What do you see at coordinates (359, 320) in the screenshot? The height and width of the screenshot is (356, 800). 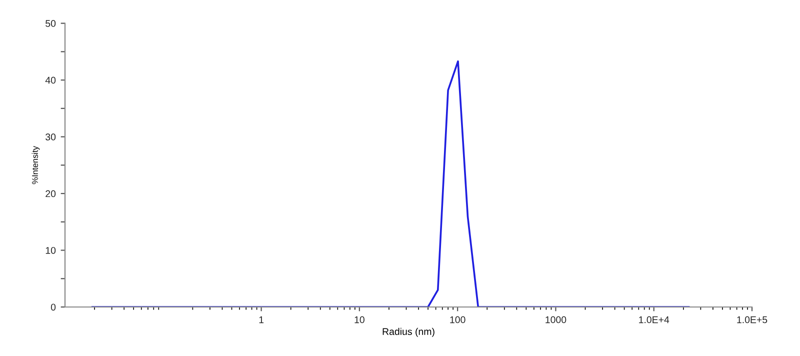 I see `x-tick-label: 10` at bounding box center [359, 320].